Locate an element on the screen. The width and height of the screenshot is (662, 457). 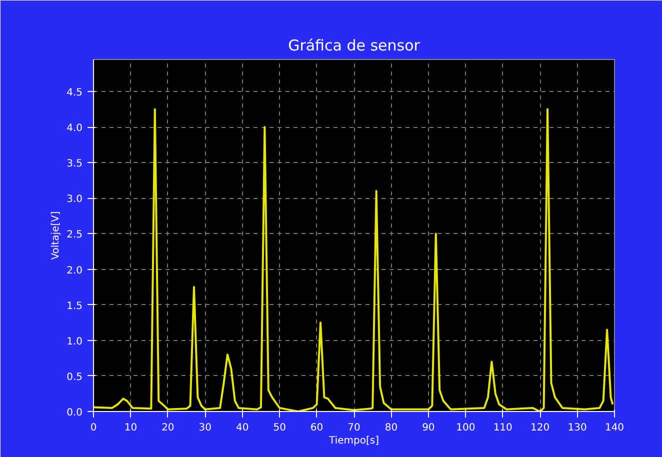
y-tick-label: 4.0 is located at coordinates (74, 128).